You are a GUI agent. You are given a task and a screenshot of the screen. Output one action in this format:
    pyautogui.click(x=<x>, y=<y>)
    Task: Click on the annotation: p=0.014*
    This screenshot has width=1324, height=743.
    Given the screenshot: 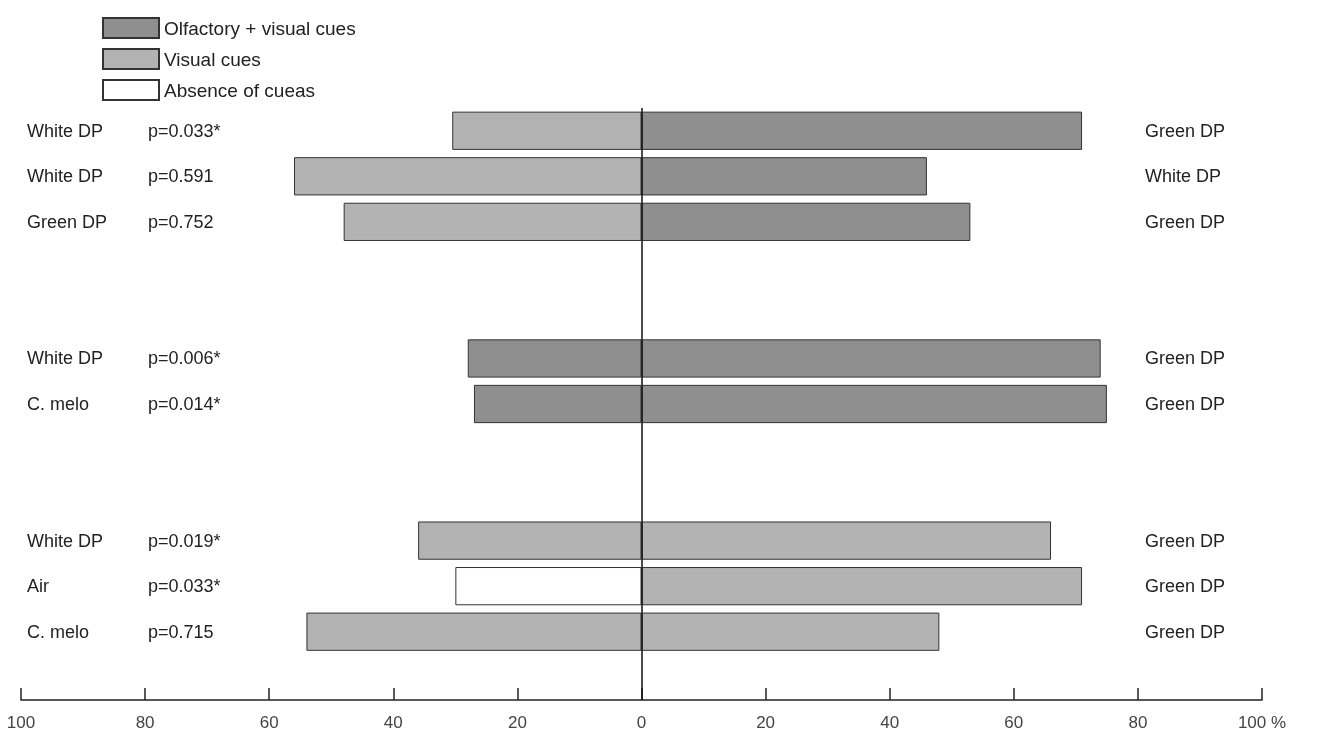 What is the action you would take?
    pyautogui.click(x=184, y=404)
    